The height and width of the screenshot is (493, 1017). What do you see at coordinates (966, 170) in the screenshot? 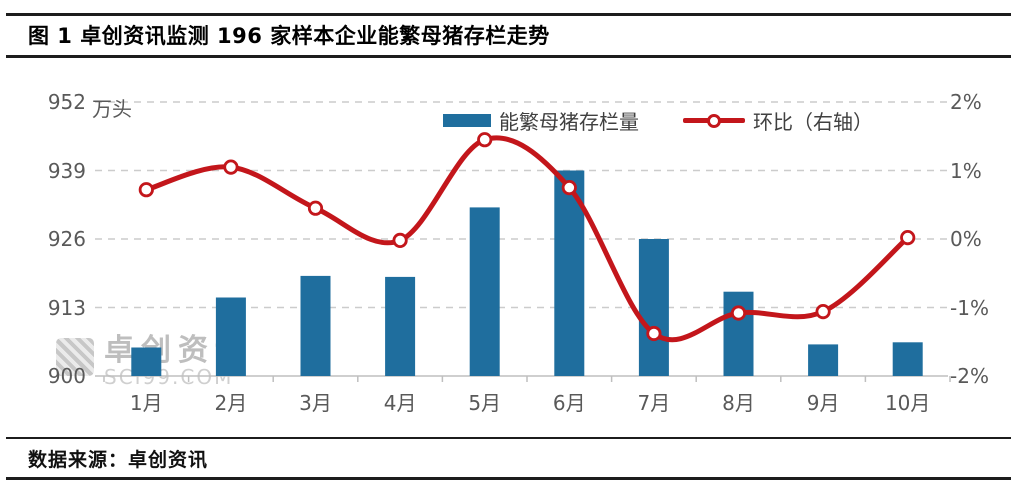
I see `right-tick-1%: 1%` at bounding box center [966, 170].